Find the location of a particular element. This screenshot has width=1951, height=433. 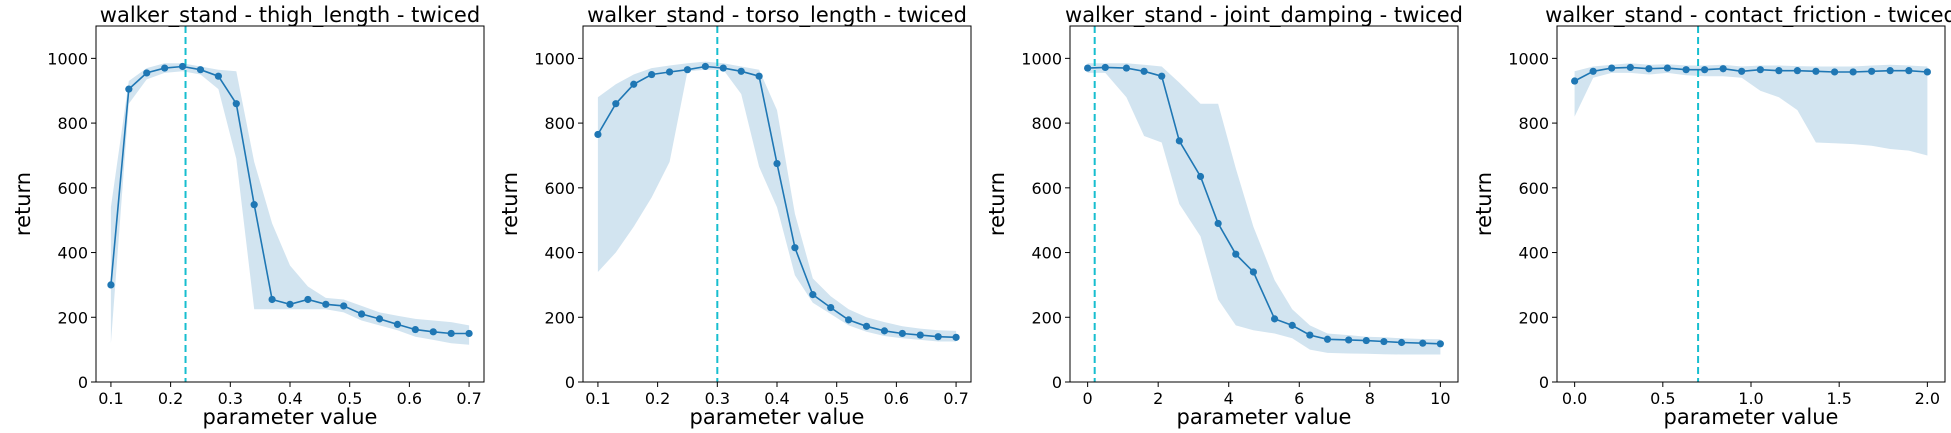

x-tick-label: 0.4 is located at coordinates (776, 398).